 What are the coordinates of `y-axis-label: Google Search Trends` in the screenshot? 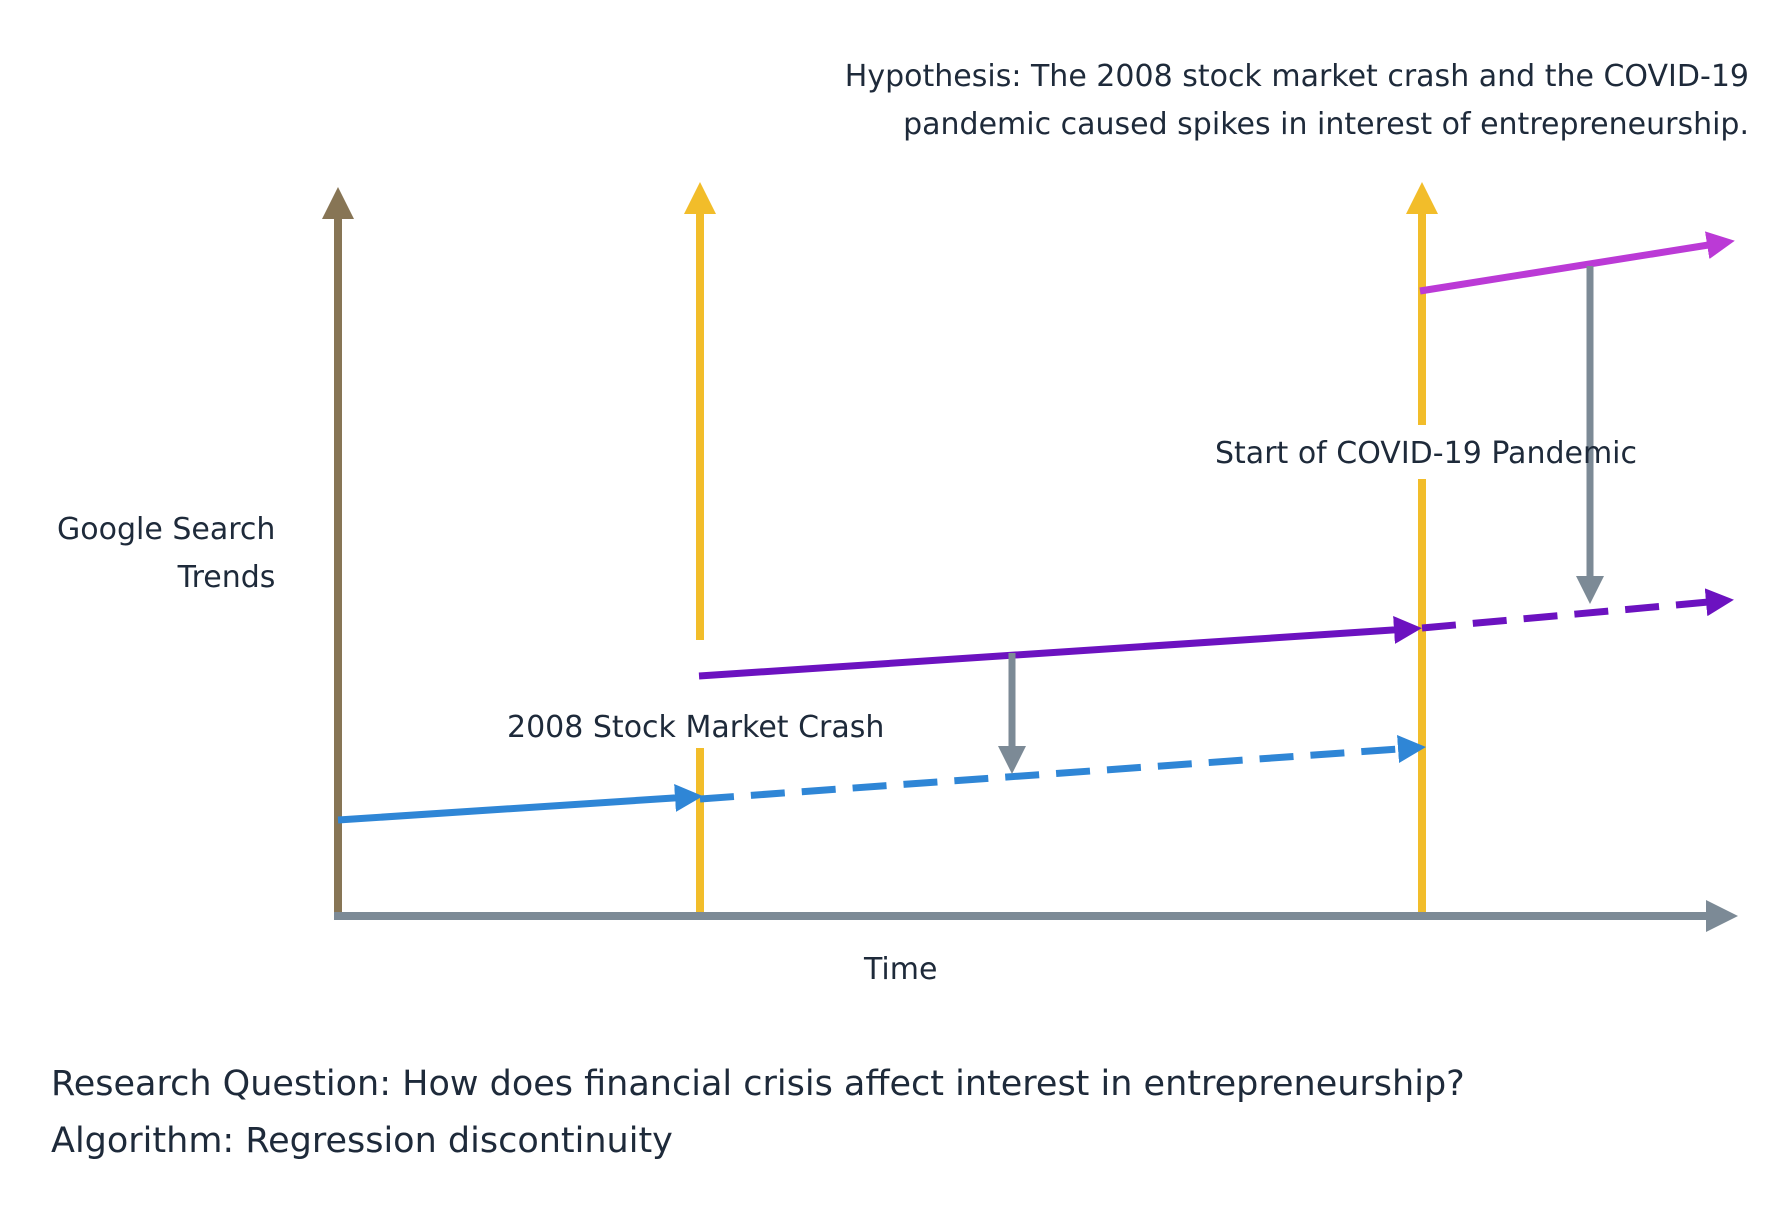 It's located at (166, 554).